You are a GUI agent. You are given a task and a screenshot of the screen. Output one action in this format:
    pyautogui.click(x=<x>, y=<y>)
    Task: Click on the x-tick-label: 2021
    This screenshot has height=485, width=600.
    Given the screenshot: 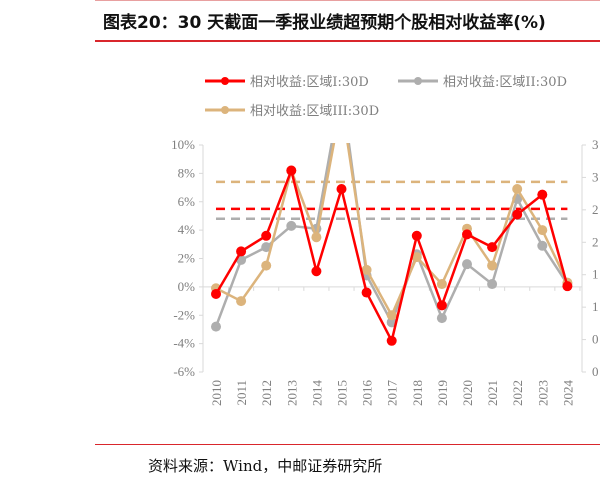 What is the action you would take?
    pyautogui.click(x=492, y=393)
    